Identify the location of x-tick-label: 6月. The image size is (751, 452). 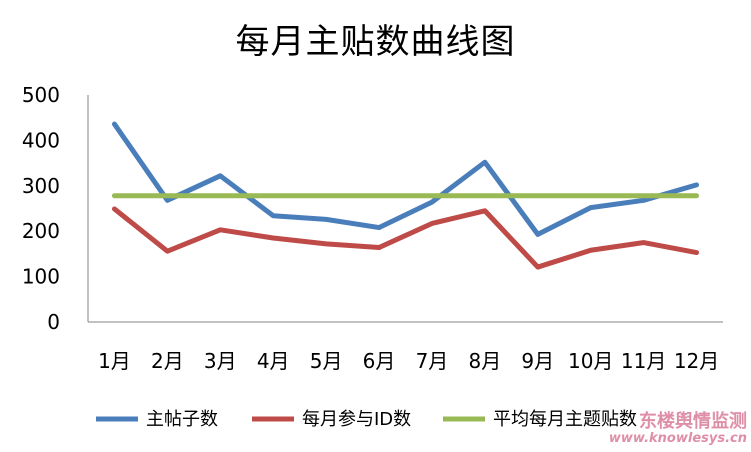
(379, 361).